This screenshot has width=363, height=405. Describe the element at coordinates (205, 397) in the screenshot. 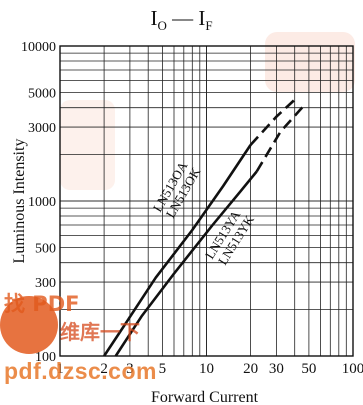

I see `x-axis-label: Forward Current` at that location.